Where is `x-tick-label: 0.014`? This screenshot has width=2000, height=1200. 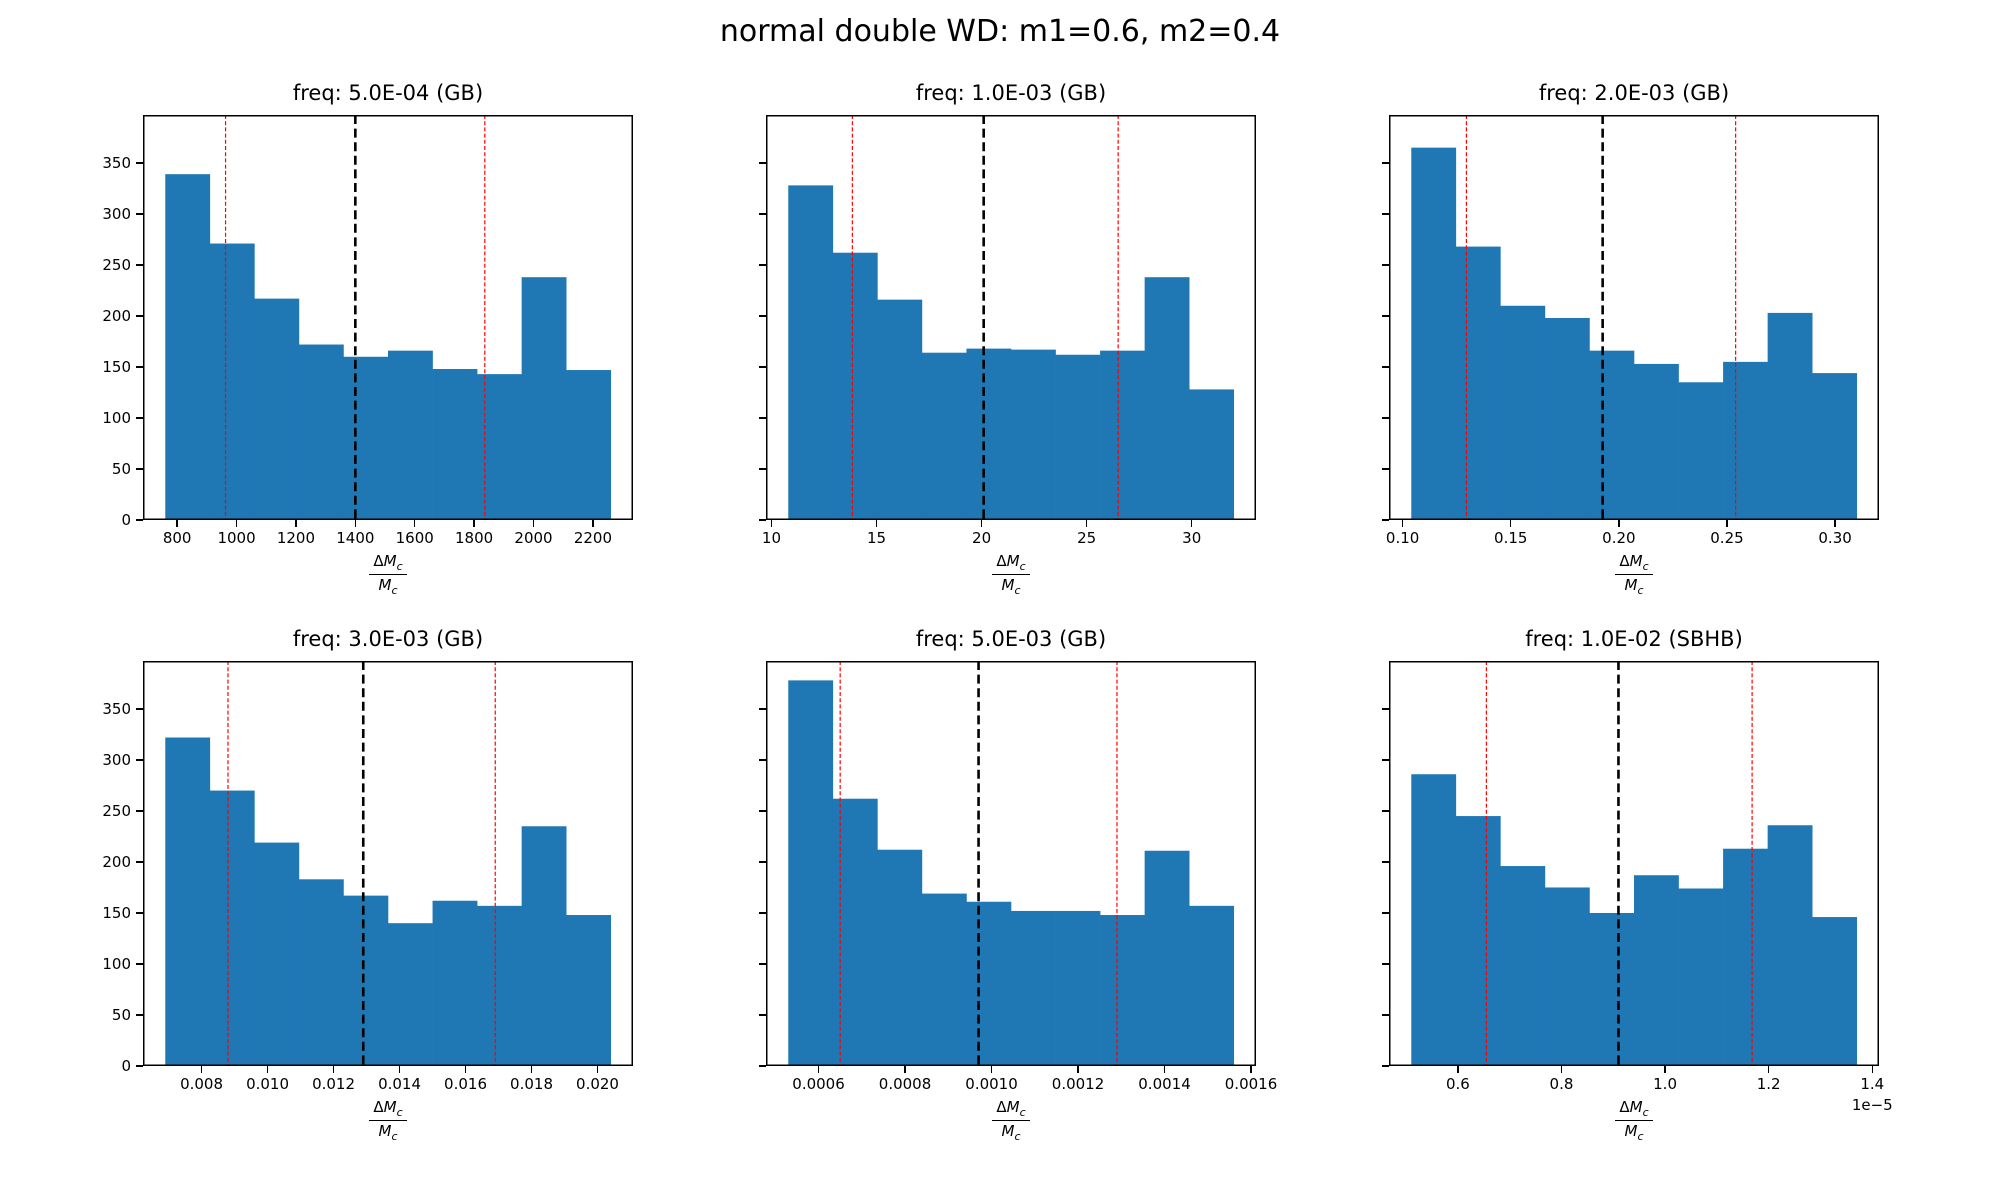 x-tick-label: 0.014 is located at coordinates (400, 1084).